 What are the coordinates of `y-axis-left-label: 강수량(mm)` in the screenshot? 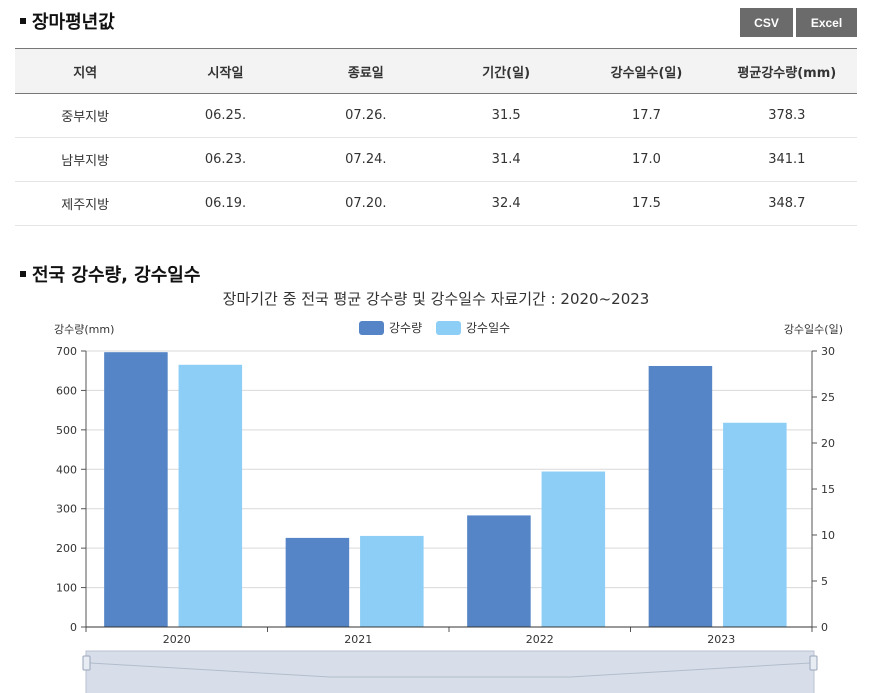 It's located at (84, 329).